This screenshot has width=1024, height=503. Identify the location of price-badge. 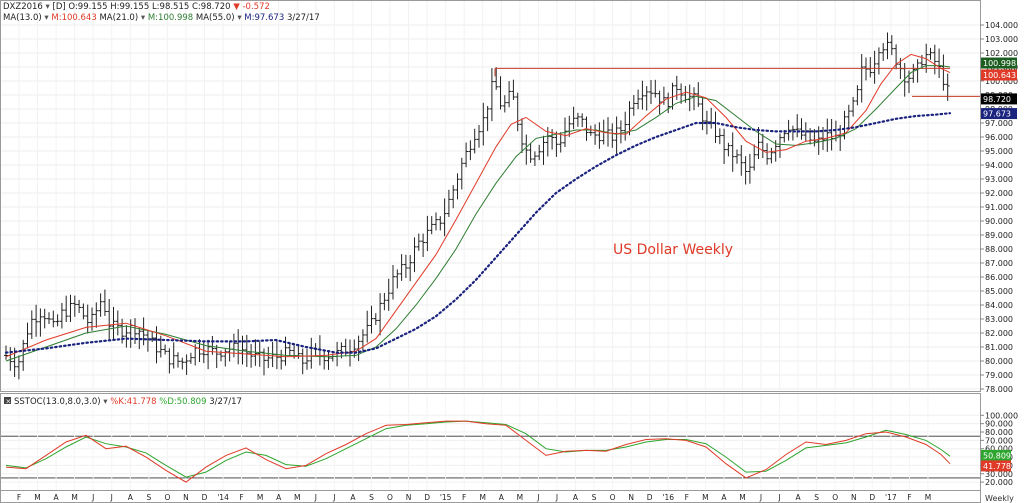
(999, 99).